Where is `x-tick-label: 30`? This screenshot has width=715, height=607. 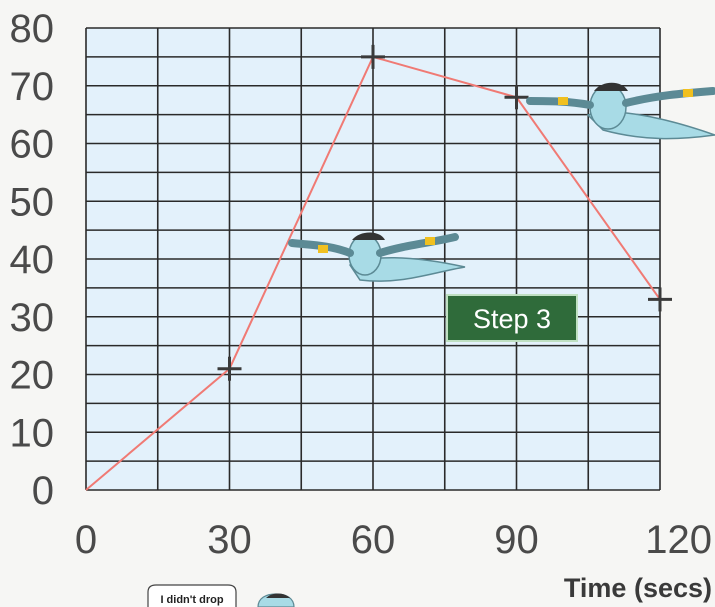 x-tick-label: 30 is located at coordinates (229, 540).